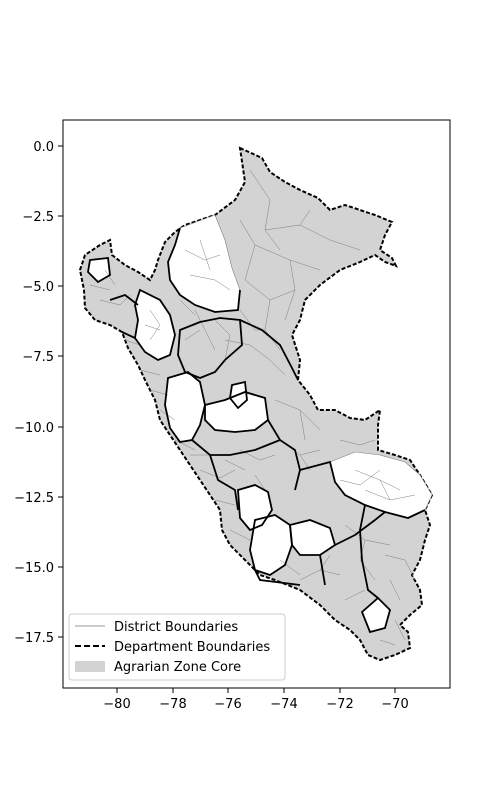  Describe the element at coordinates (172, 704) in the screenshot. I see `x-tick-label: −78` at that location.